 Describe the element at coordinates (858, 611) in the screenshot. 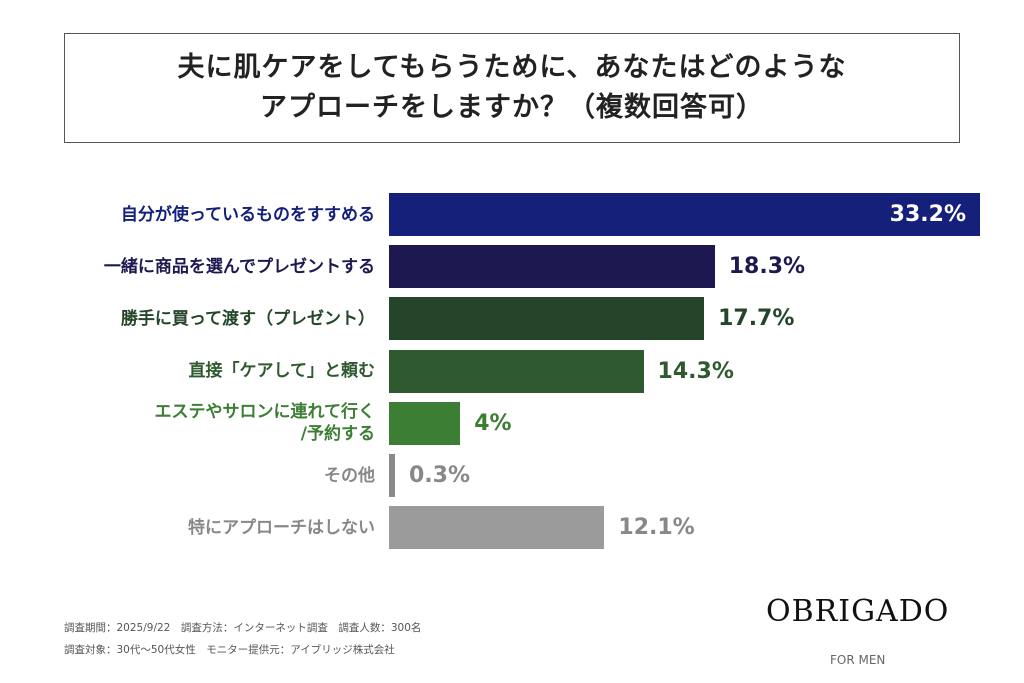

I see `brand-logo: OBRIGADO` at that location.